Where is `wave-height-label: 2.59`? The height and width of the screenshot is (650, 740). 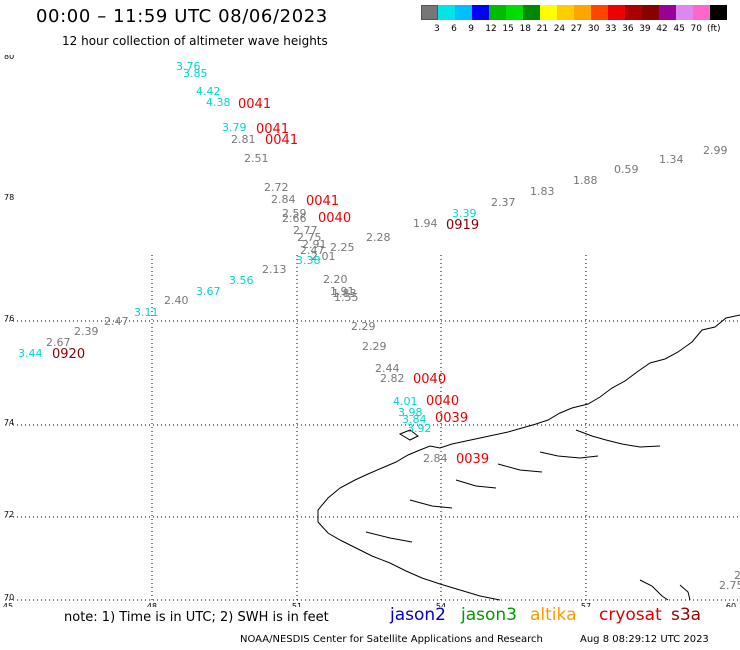
wave-height-label: 2.59 is located at coordinates (294, 213).